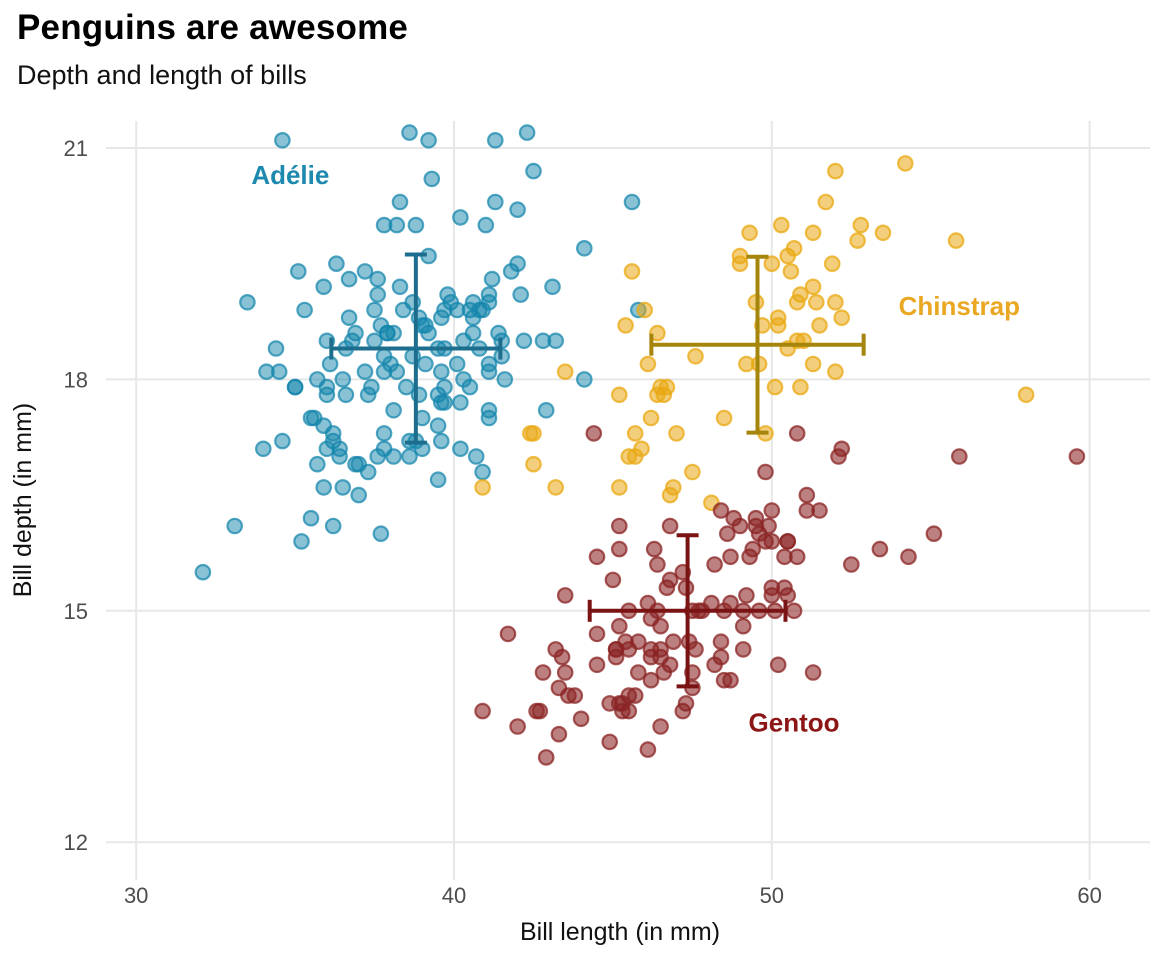  What do you see at coordinates (136, 895) in the screenshot?
I see `x-tick-label: 30` at bounding box center [136, 895].